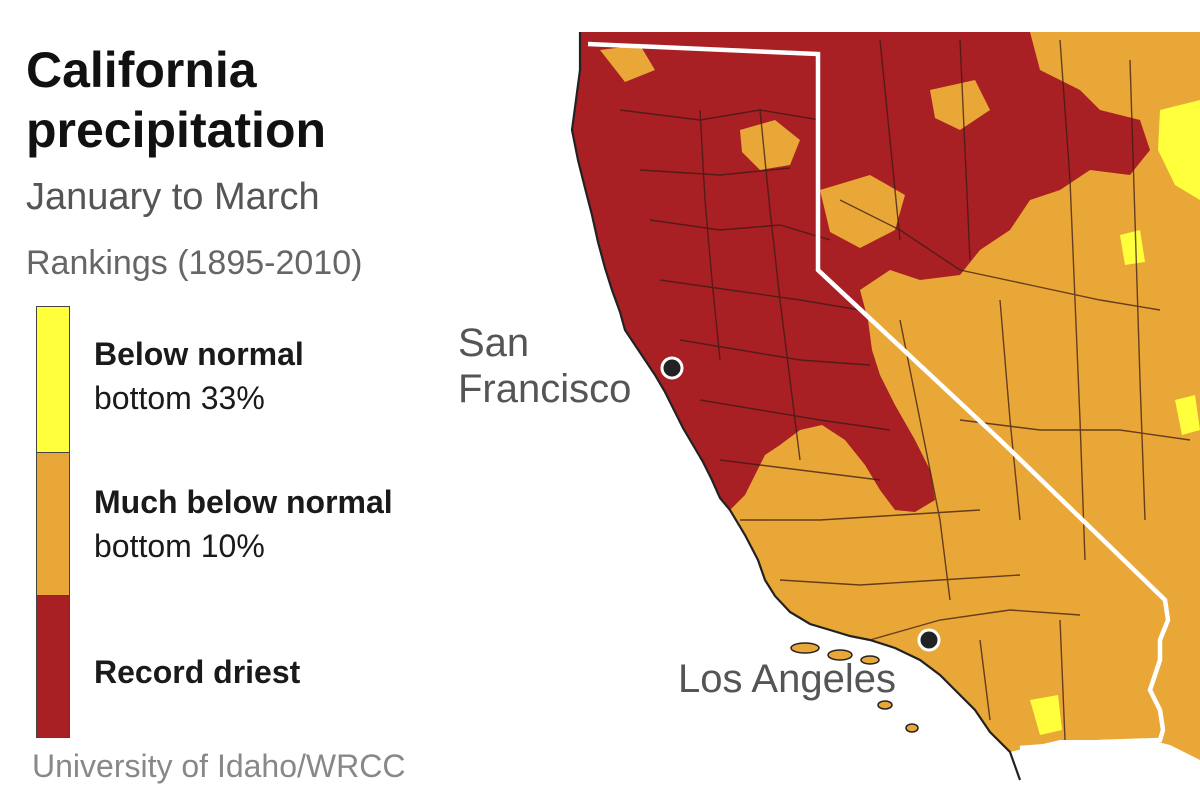 The width and height of the screenshot is (1200, 807). I want to click on city-label-los-angeles: Los Angeles, so click(787, 679).